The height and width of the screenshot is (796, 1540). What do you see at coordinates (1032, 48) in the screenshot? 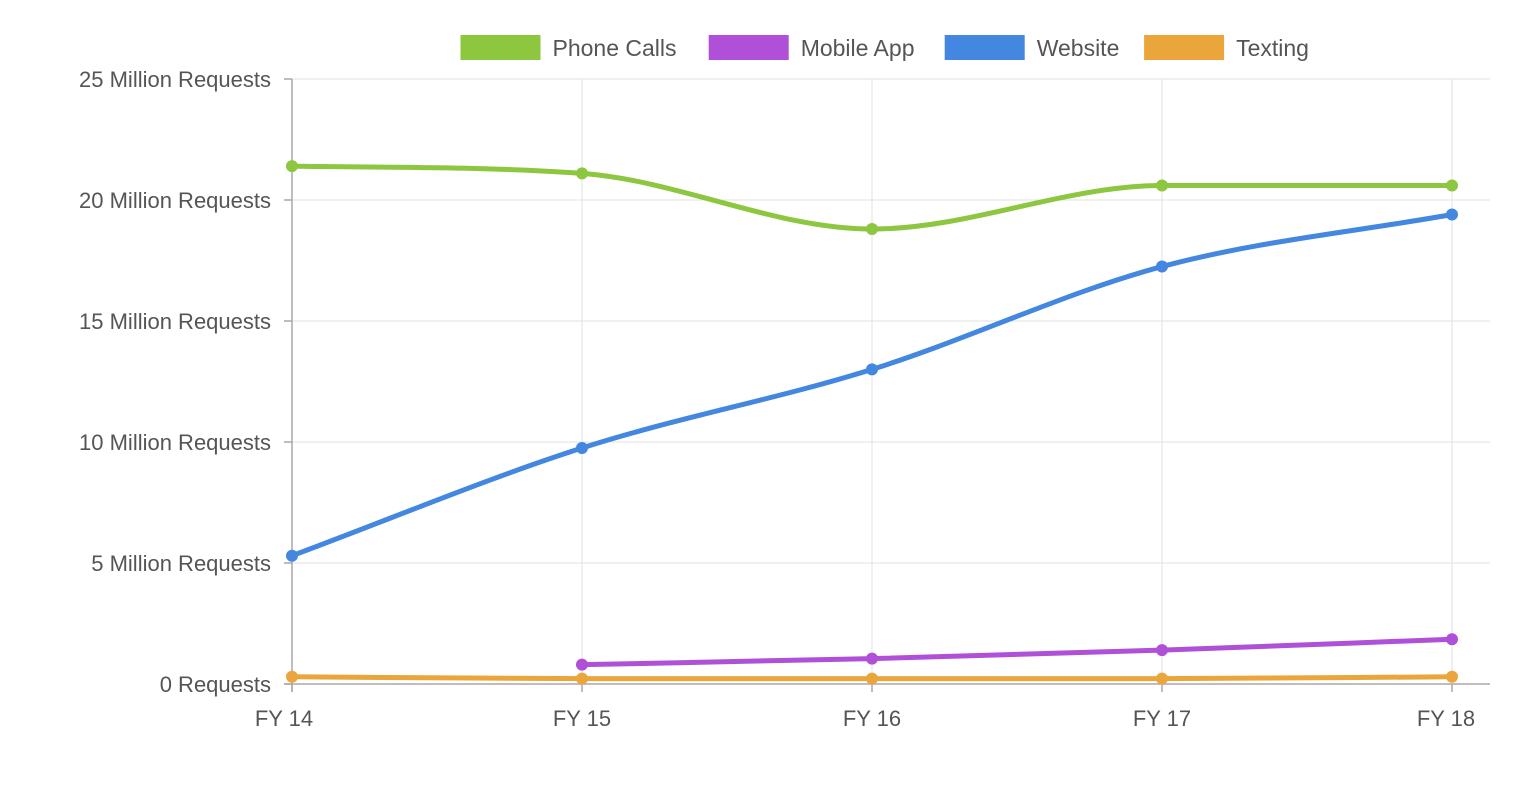
I see `legend-item-website: Website` at bounding box center [1032, 48].